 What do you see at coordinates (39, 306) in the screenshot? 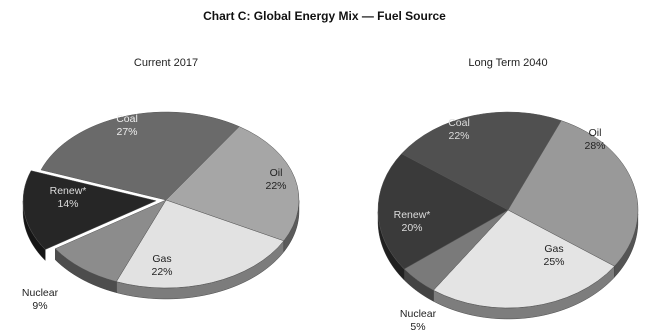
I see `slice-value: 9%` at bounding box center [39, 306].